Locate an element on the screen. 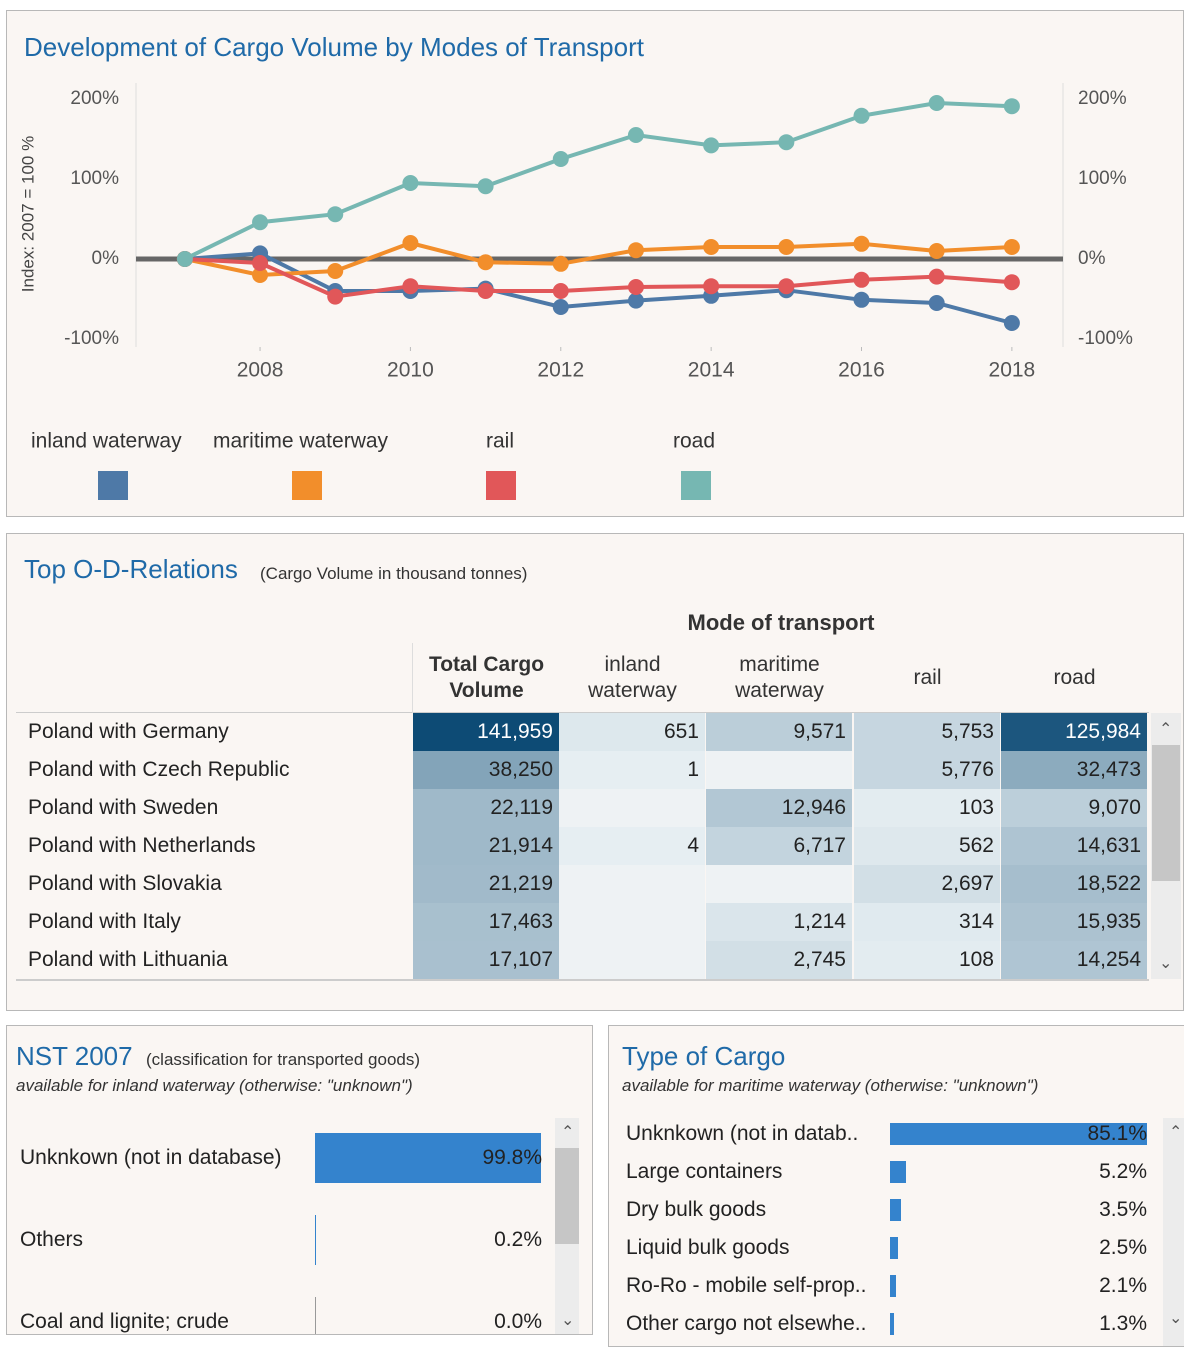 The height and width of the screenshot is (1347, 1184). y-axis-label: Index: 2007 = 100 % is located at coordinates (27, 214).